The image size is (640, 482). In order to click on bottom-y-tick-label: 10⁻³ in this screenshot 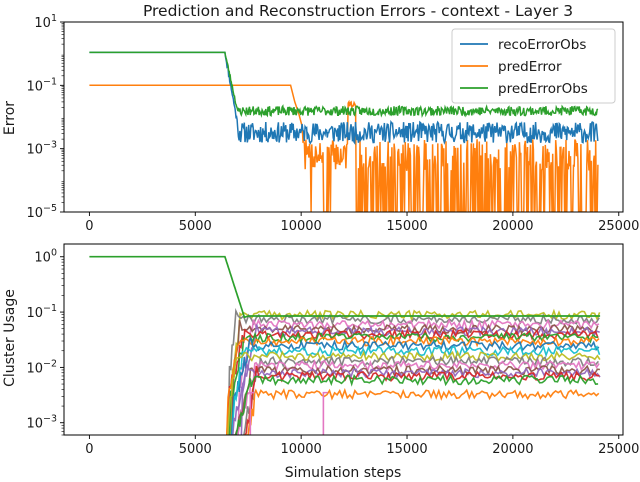, I will do `click(41, 423)`.